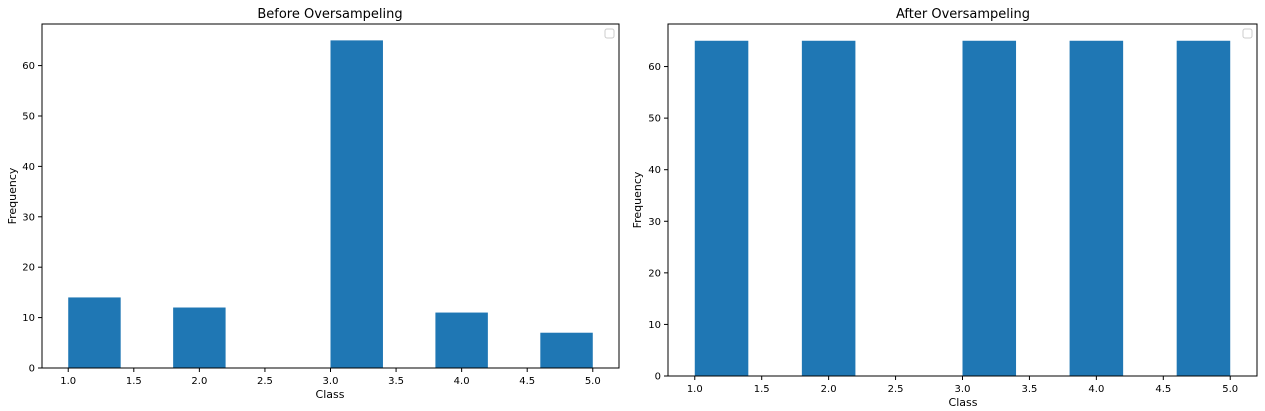  What do you see at coordinates (963, 14) in the screenshot?
I see `chart-title: After Oversampeling` at bounding box center [963, 14].